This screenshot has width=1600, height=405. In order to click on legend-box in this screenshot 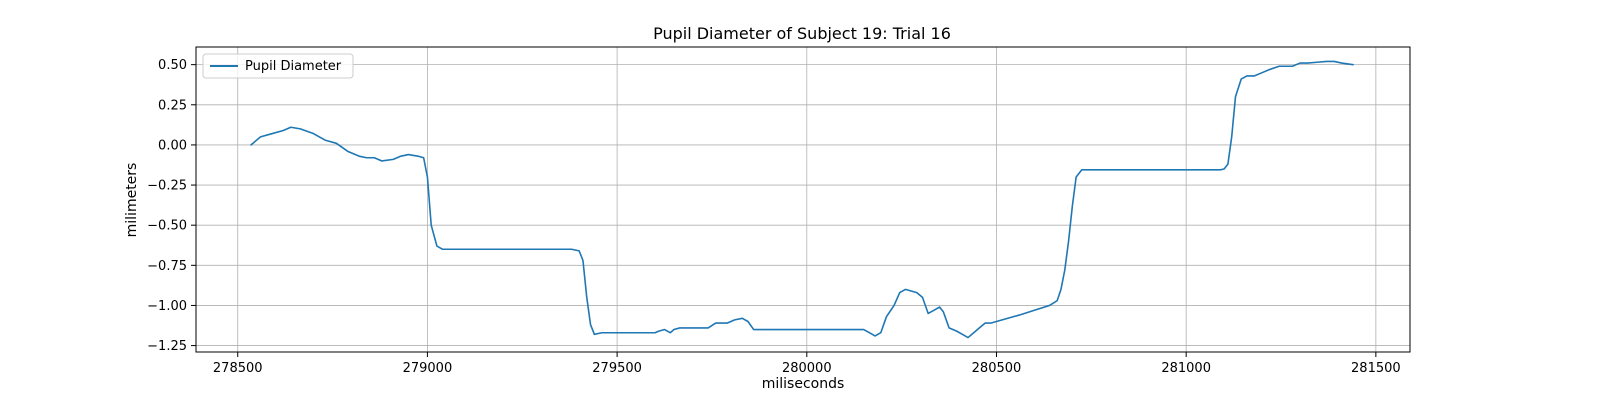, I will do `click(278, 66)`.